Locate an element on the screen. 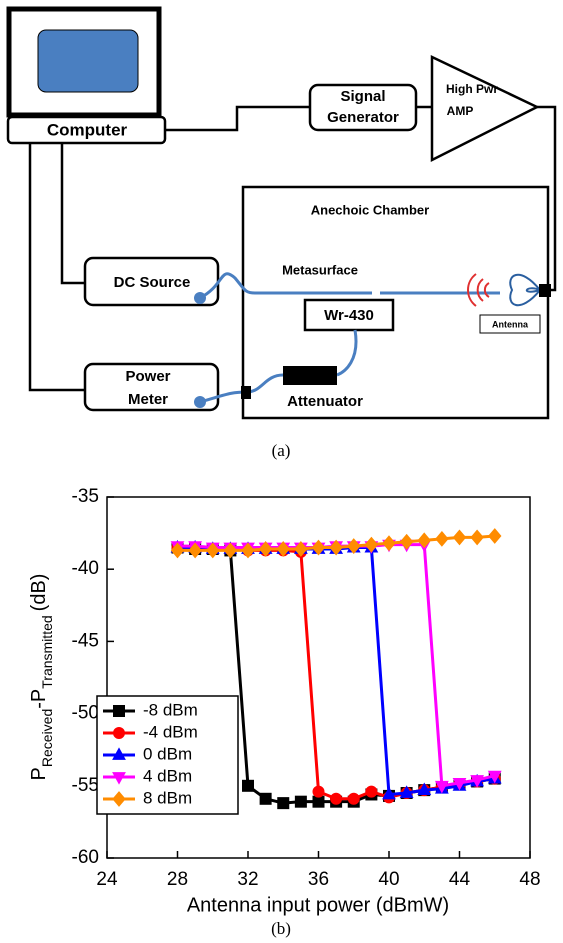 The height and width of the screenshot is (943, 563). power-meter-label: Meter is located at coordinates (148, 399).